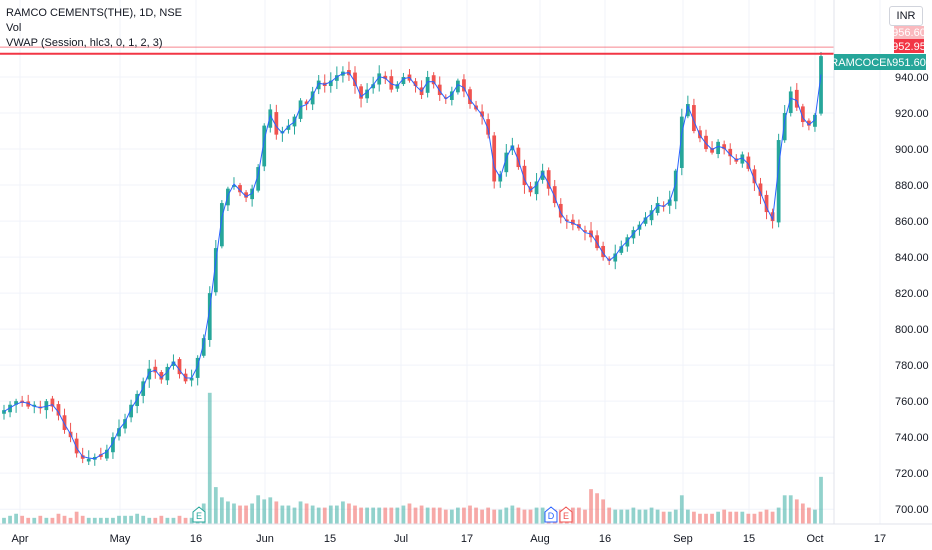  Describe the element at coordinates (909, 32) in the screenshot. I see `level-label-high-bg` at that location.